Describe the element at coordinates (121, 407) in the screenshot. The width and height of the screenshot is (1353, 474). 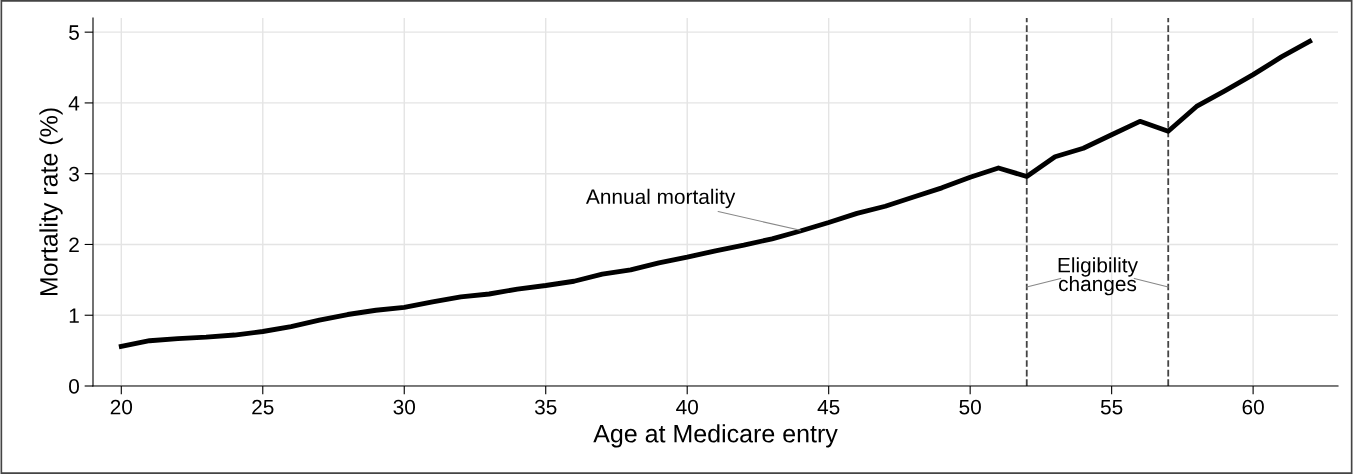
I see `x-tick-label: 20` at that location.